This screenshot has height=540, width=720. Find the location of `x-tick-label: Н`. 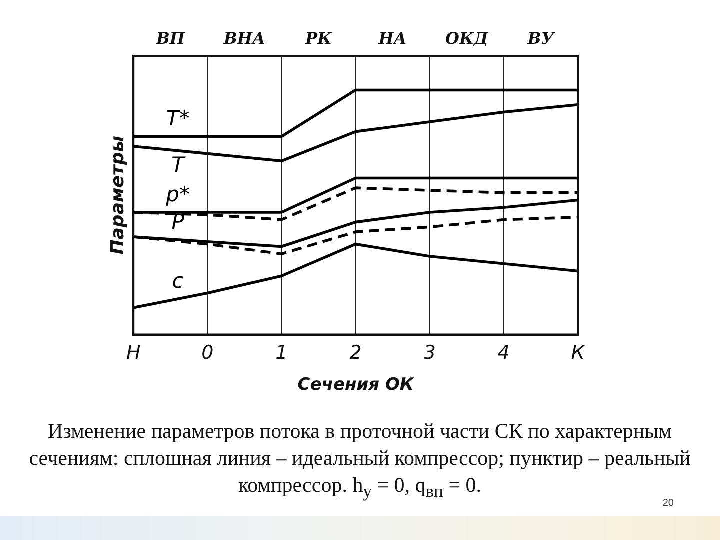

x-tick-label: Н is located at coordinates (133, 353).